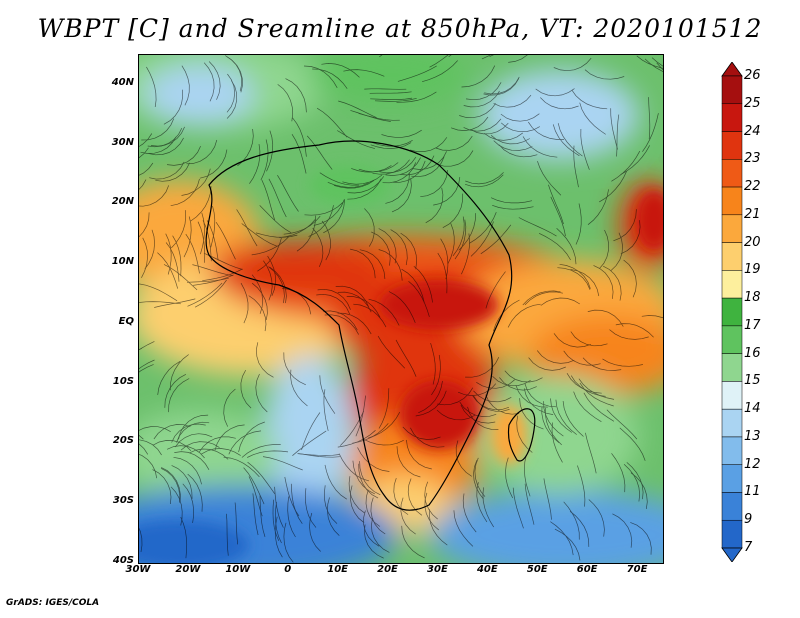  I want to click on colorbar-label: 11, so click(752, 492).